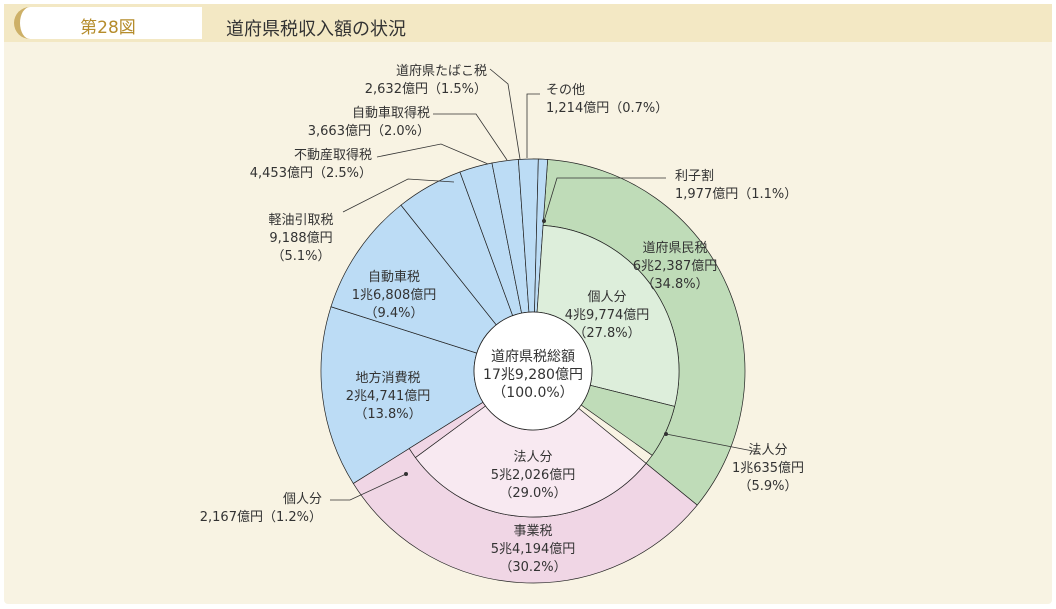 The height and width of the screenshot is (609, 1056). What do you see at coordinates (261, 517) in the screenshot?
I see `label-kojin-bun-small: 2,167億円（1.2%）` at bounding box center [261, 517].